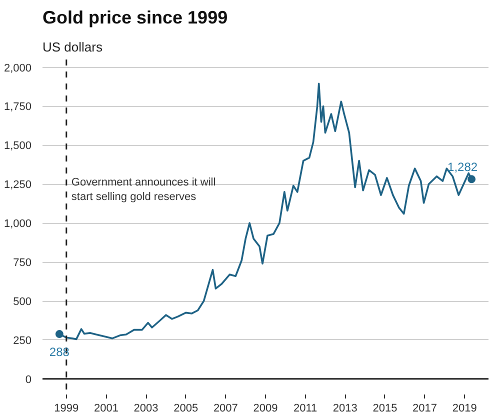 The width and height of the screenshot is (502, 414). I want to click on x-tick-label: 2013, so click(345, 408).